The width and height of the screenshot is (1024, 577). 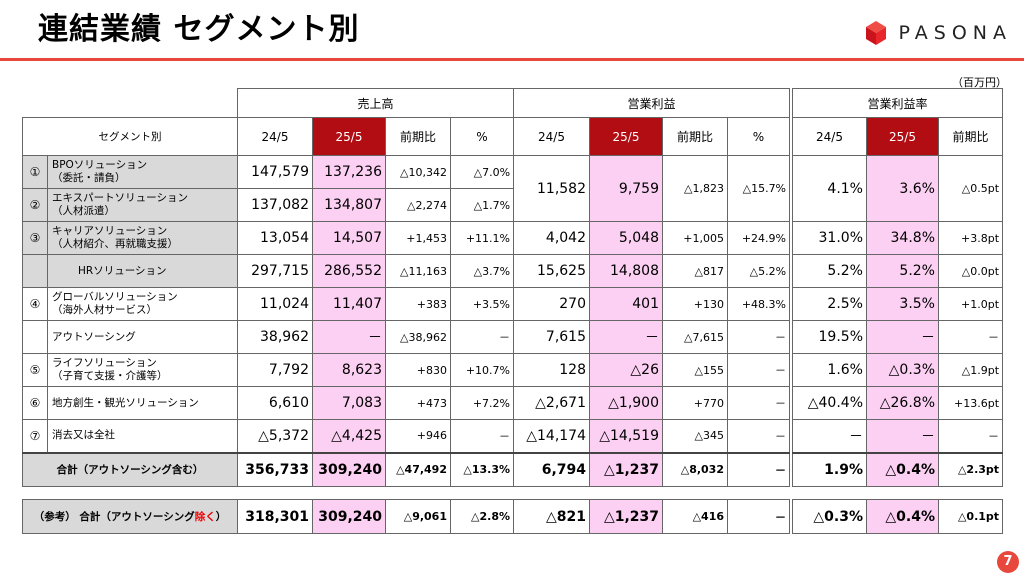 What do you see at coordinates (35, 403) in the screenshot?
I see `segment-number: ⑥` at bounding box center [35, 403].